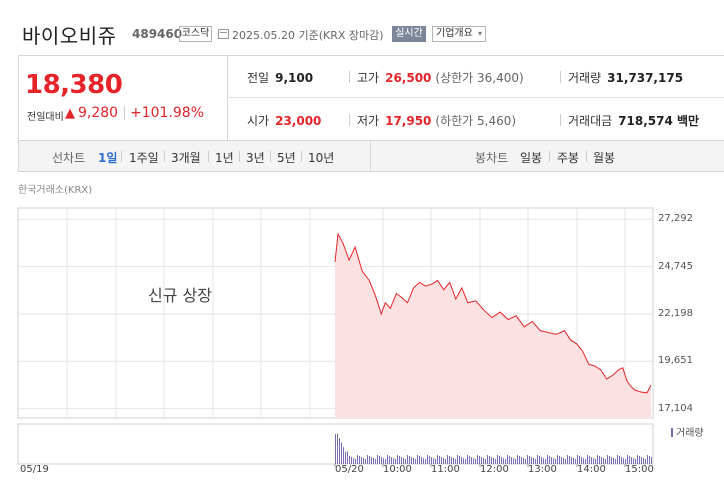  Describe the element at coordinates (368, 78) in the screenshot. I see `high-label: 고가` at that location.